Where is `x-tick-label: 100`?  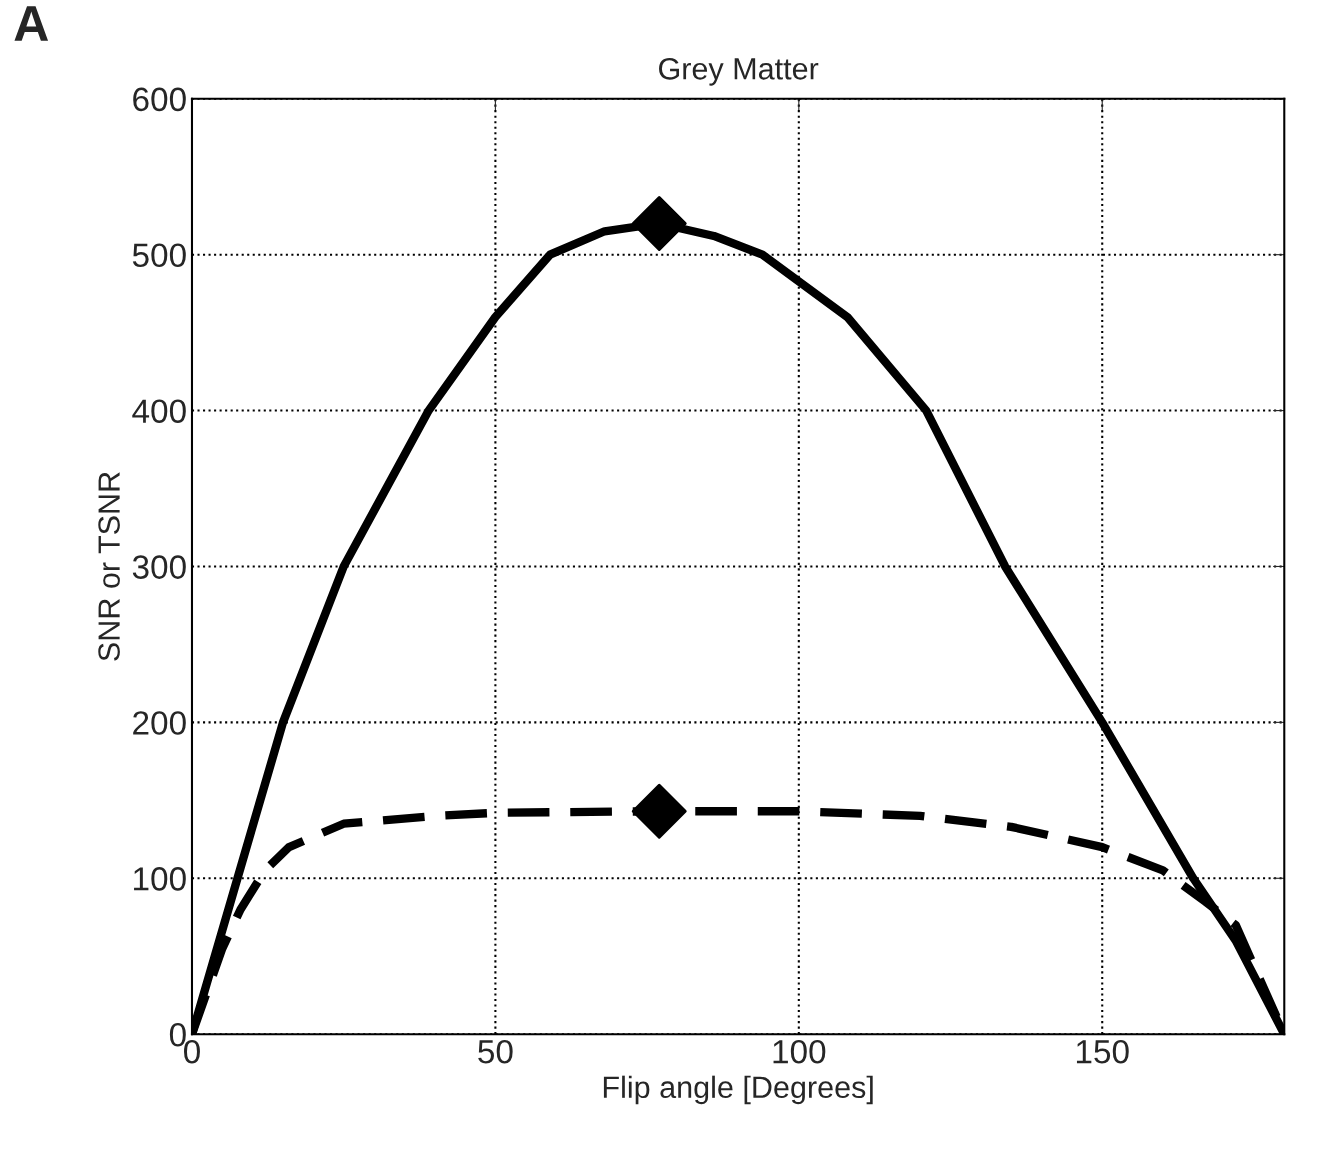
x-tick-label: 100 is located at coordinates (799, 1051).